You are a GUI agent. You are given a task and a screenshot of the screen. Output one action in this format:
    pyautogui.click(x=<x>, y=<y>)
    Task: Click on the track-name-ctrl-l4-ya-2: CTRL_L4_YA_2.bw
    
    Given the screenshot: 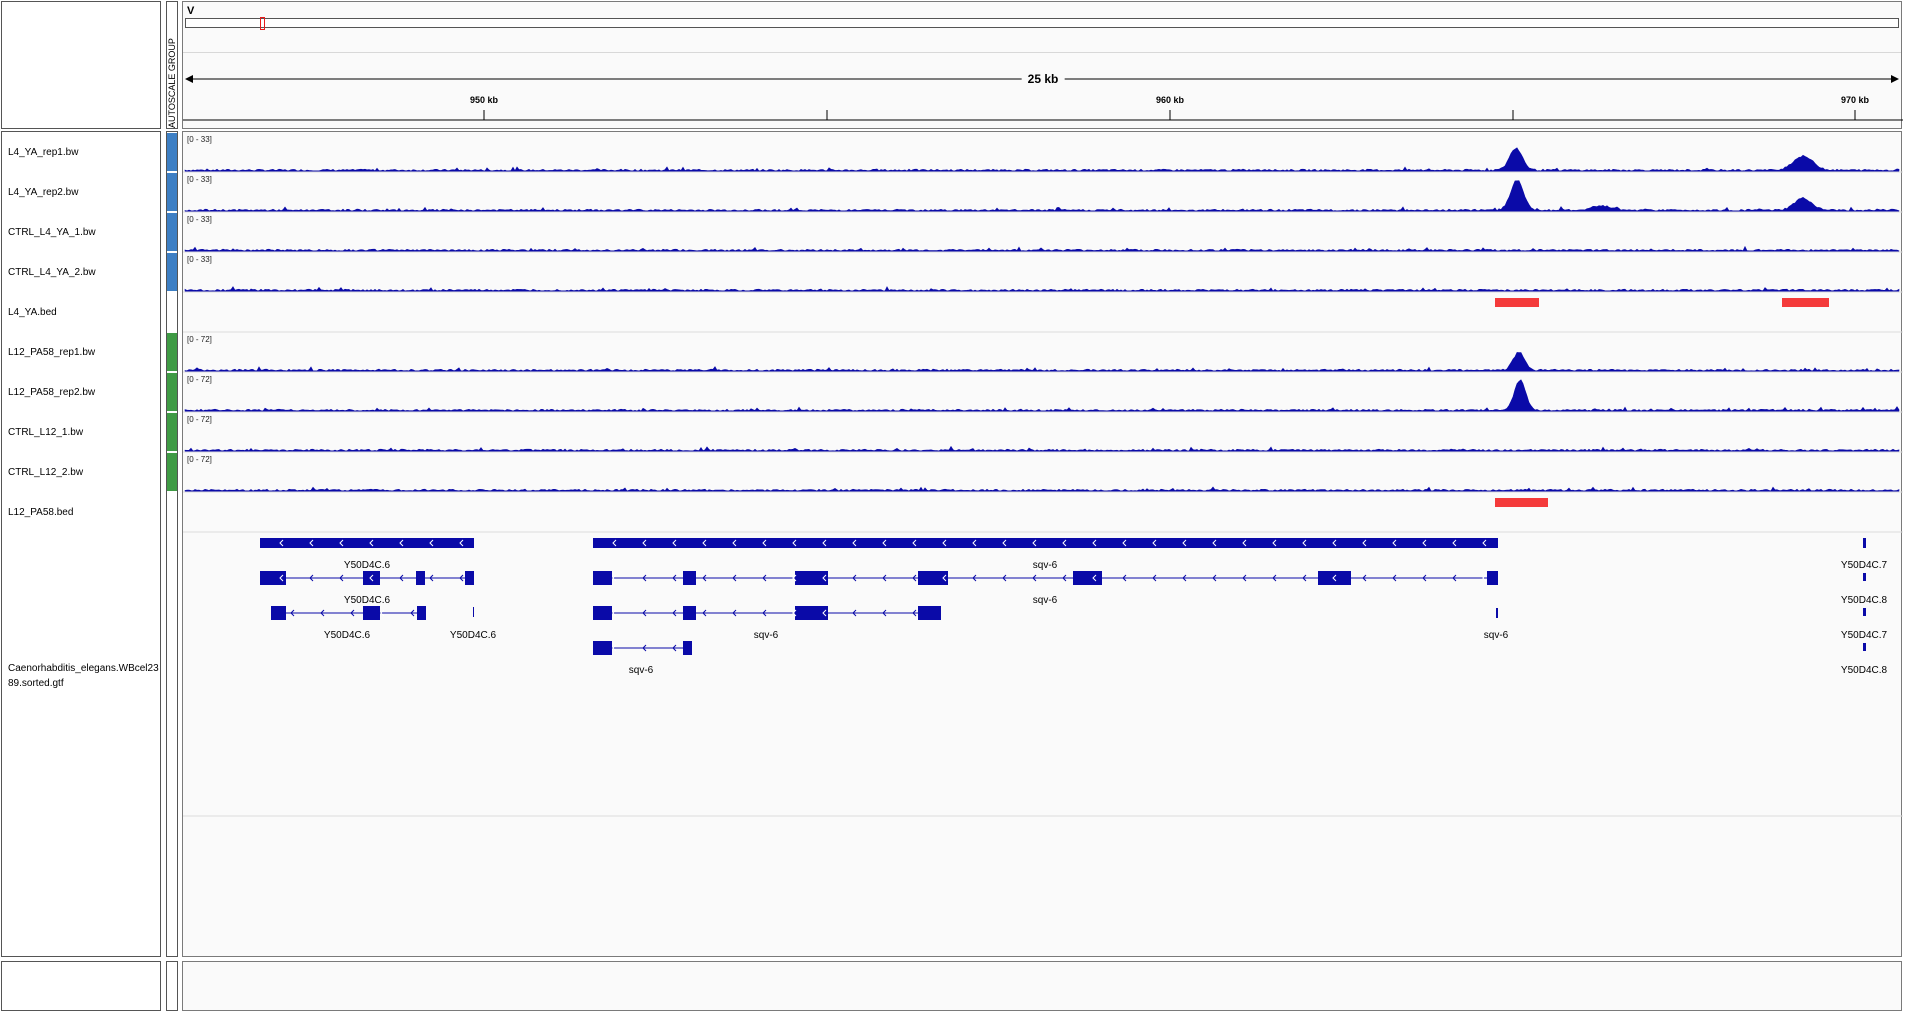 What is the action you would take?
    pyautogui.click(x=52, y=272)
    